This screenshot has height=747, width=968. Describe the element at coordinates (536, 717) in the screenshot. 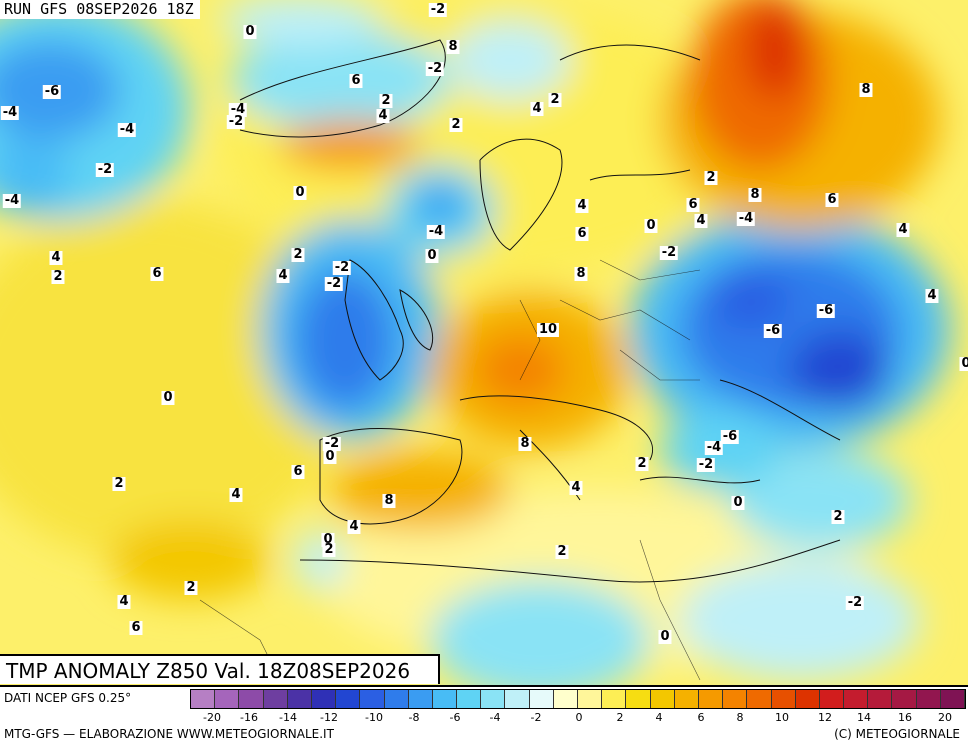

I see `scale-tick-label: -2` at that location.